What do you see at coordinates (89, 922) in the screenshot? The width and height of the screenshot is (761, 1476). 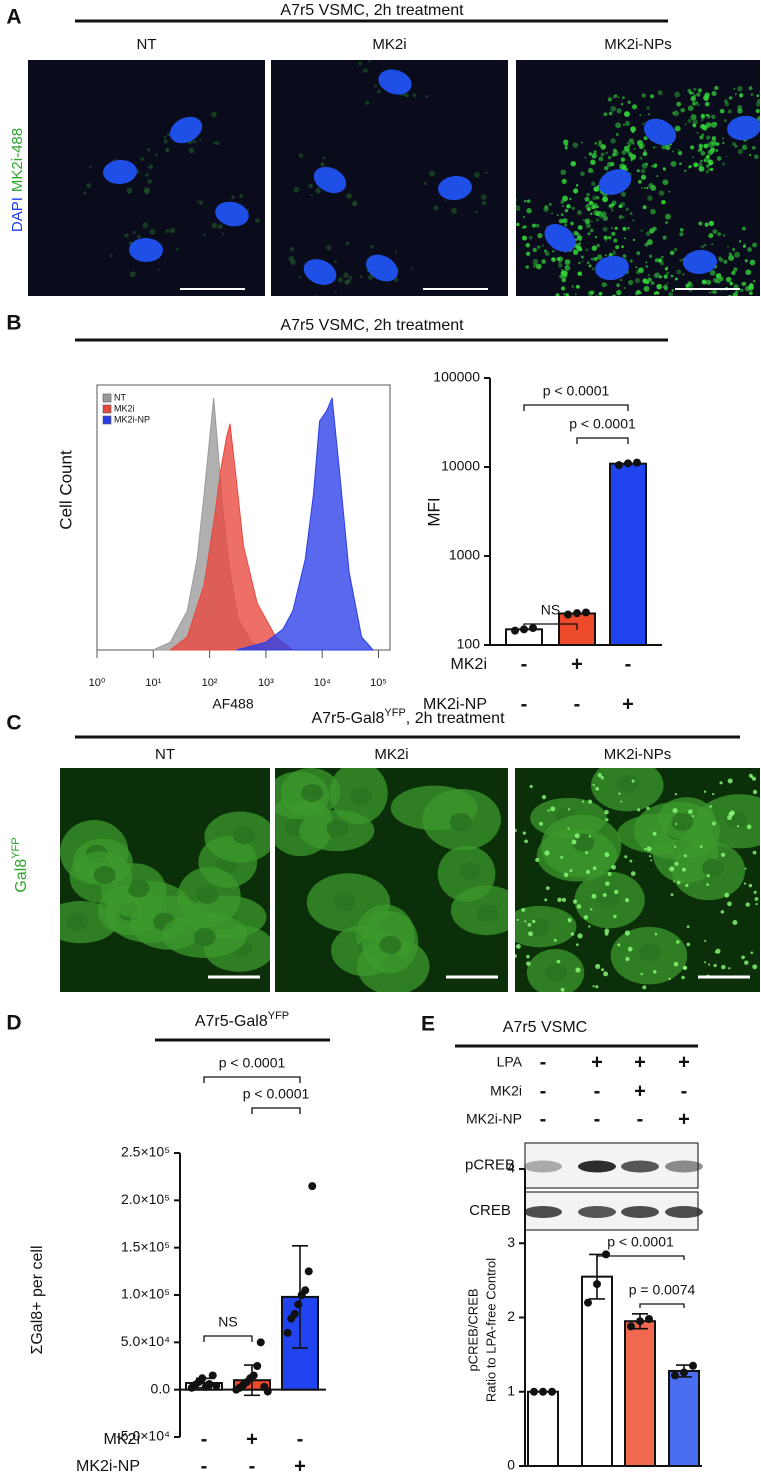 I see `cell` at bounding box center [89, 922].